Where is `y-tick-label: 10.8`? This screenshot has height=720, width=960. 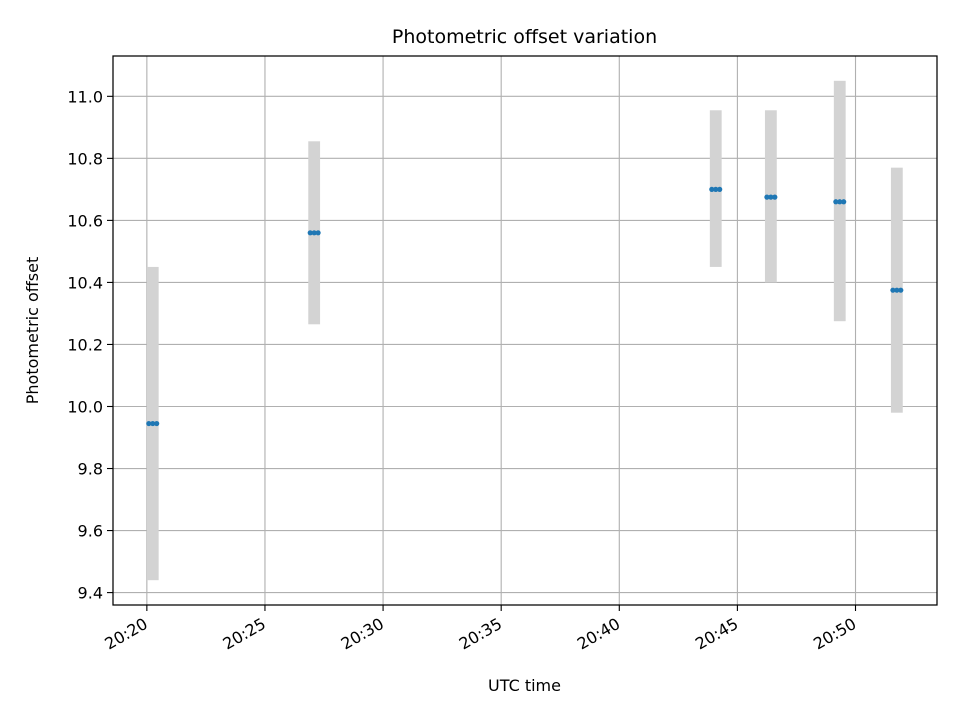
y-tick-label: 10.8 is located at coordinates (85, 158).